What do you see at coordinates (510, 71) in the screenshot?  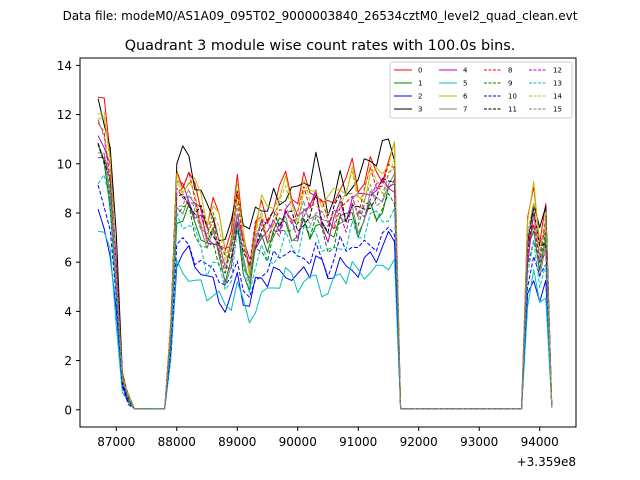 I see `legend-label: 8` at bounding box center [510, 71].